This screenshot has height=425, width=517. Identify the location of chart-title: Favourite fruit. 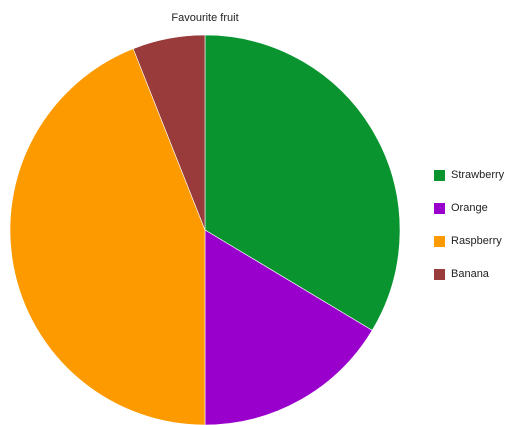
(205, 18).